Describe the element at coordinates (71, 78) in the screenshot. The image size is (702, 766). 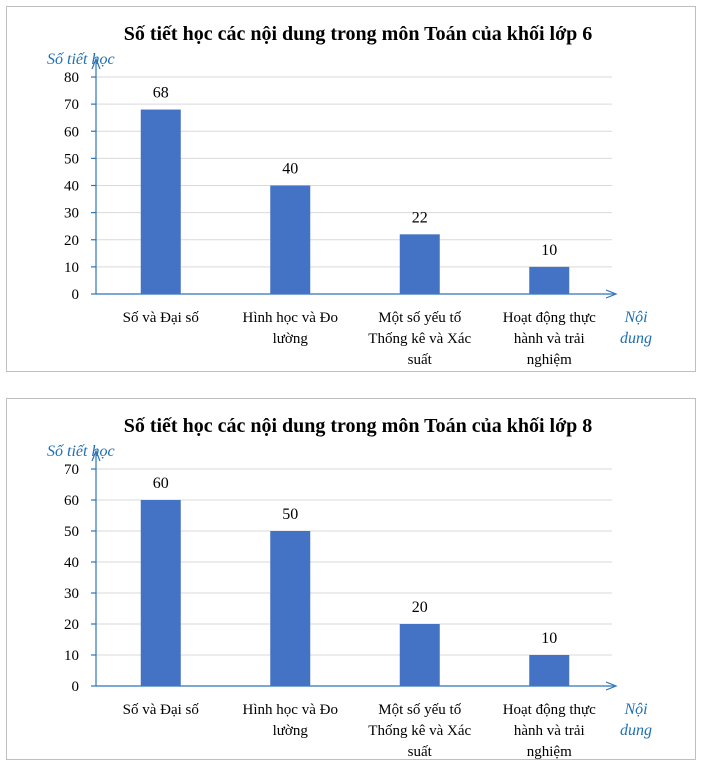
I see `y-tick-label: 80` at that location.